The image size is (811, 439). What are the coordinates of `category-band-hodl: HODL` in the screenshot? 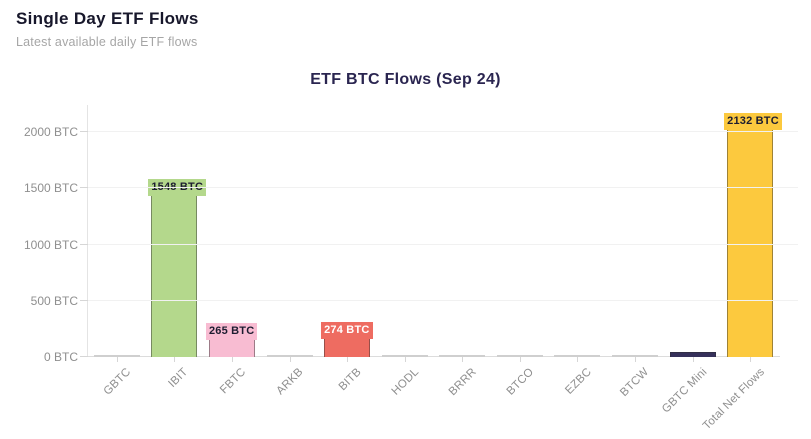 It's located at (405, 251).